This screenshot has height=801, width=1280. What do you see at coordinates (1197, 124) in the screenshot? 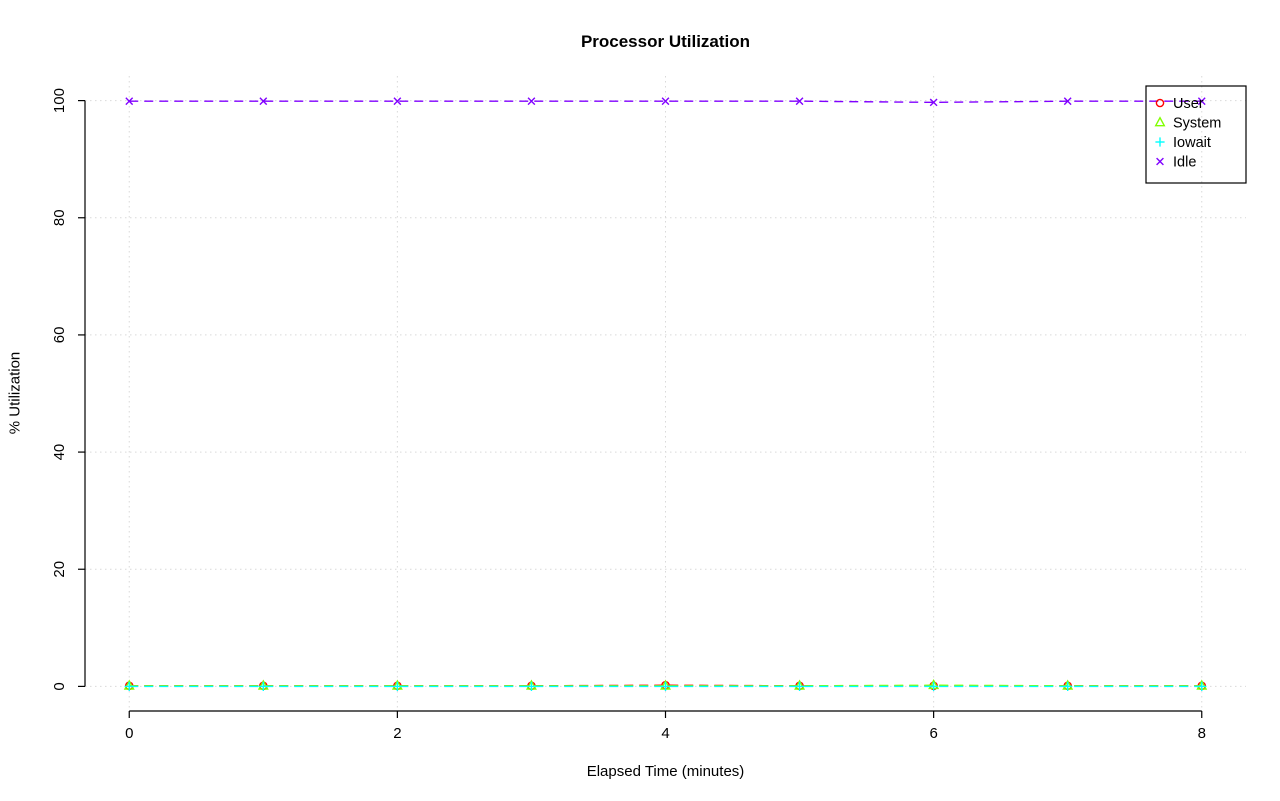
I see `legend-label: System` at bounding box center [1197, 124].